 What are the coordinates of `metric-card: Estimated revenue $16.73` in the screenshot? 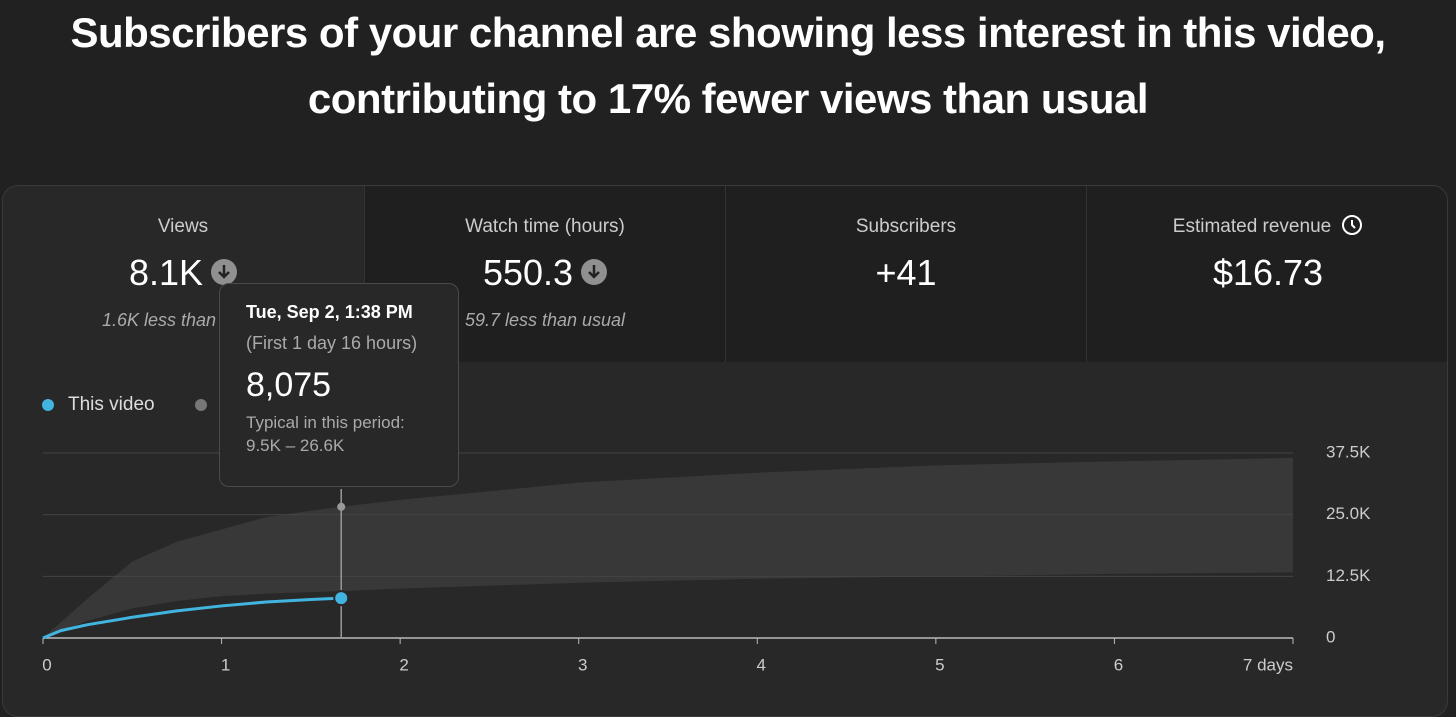 It's located at (1266, 274).